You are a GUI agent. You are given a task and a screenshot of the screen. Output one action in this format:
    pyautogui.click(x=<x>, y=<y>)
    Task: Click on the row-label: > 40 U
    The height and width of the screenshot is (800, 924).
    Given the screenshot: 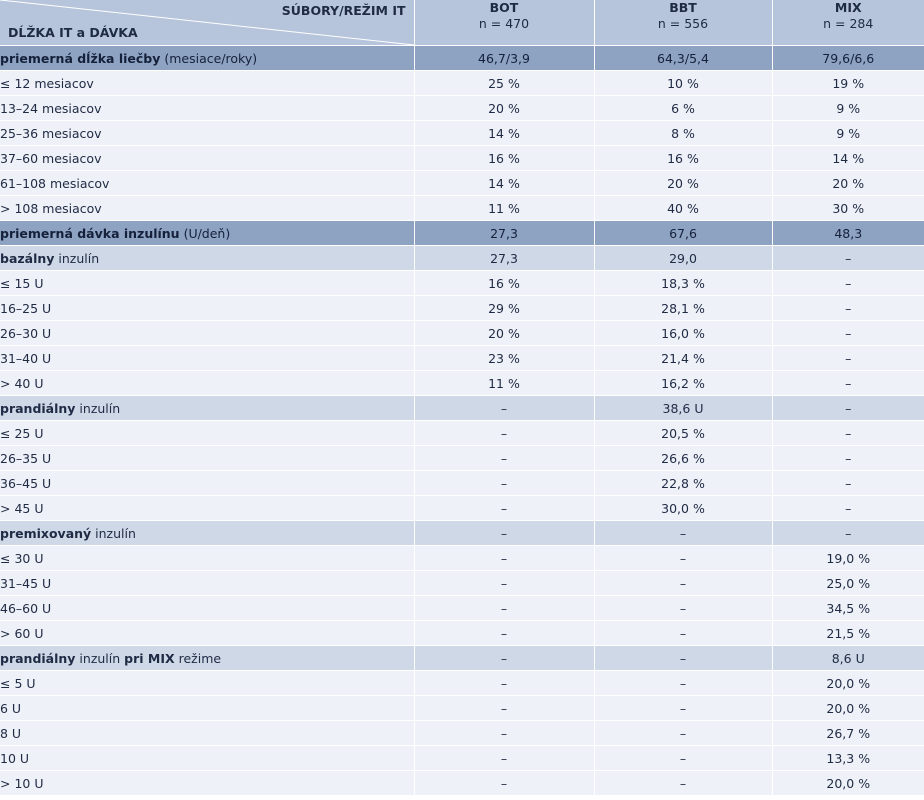 What is the action you would take?
    pyautogui.click(x=207, y=383)
    